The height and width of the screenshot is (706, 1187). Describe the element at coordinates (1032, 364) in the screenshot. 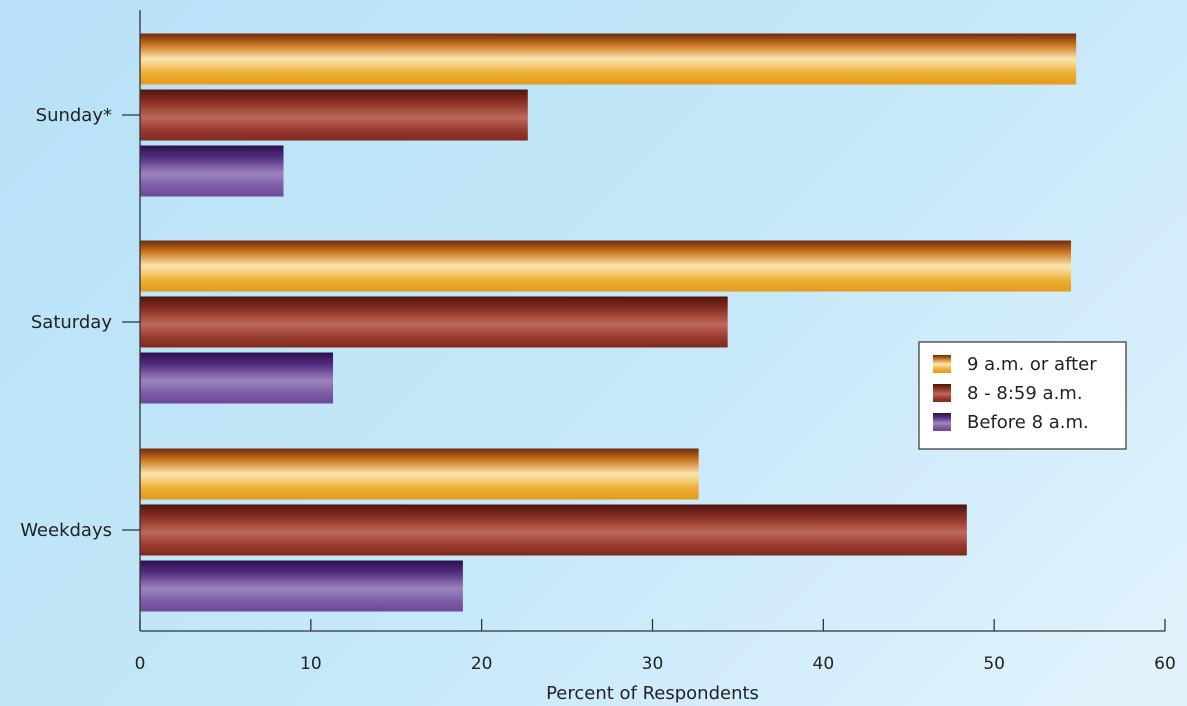

I see `legend-label: 9 a.m. or after` at that location.